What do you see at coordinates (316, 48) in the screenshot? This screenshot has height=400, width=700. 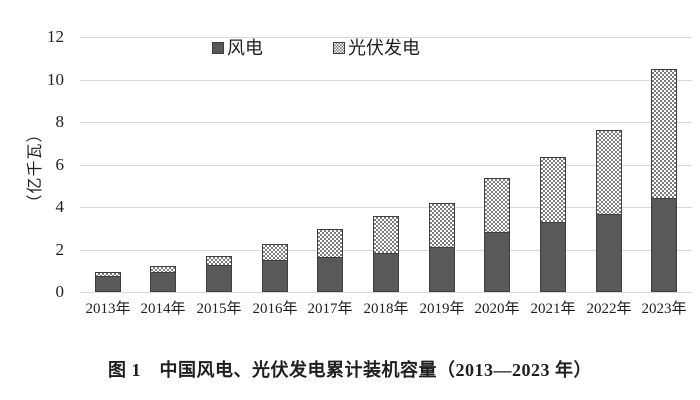 I see `chart-legend: 风电 光伏发电` at bounding box center [316, 48].